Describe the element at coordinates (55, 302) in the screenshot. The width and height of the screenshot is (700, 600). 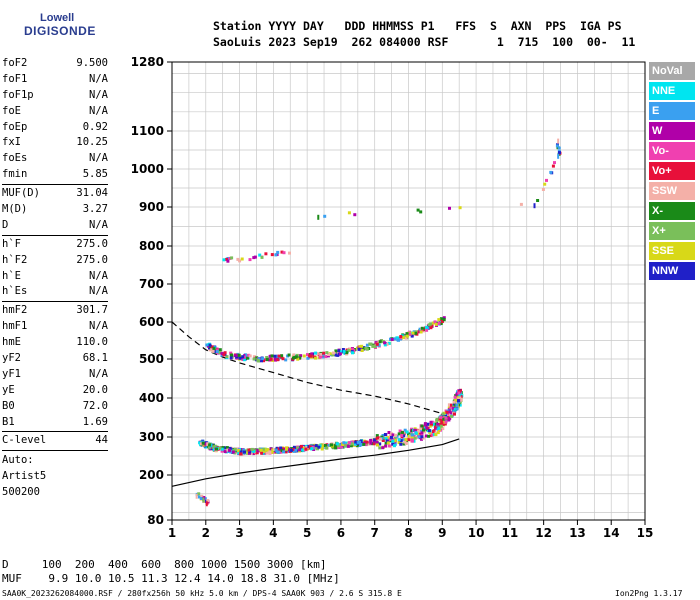
I see `param-separator` at that location.